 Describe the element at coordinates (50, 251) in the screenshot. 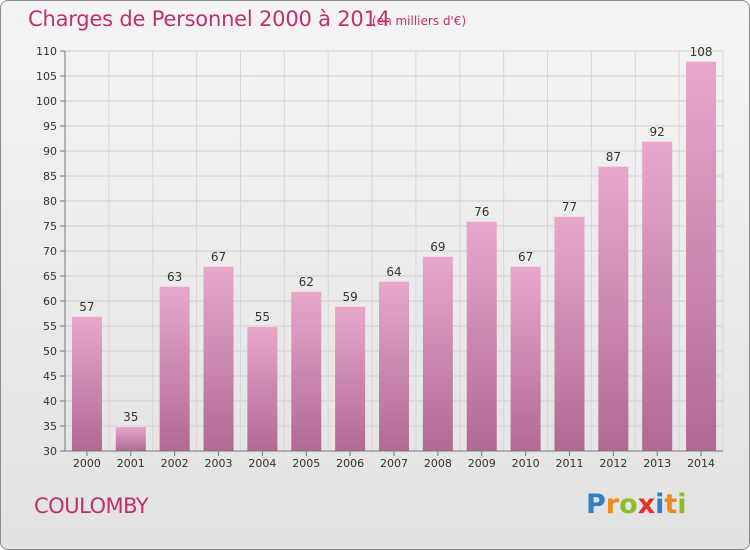

I see `y-tick-label: 70` at that location.